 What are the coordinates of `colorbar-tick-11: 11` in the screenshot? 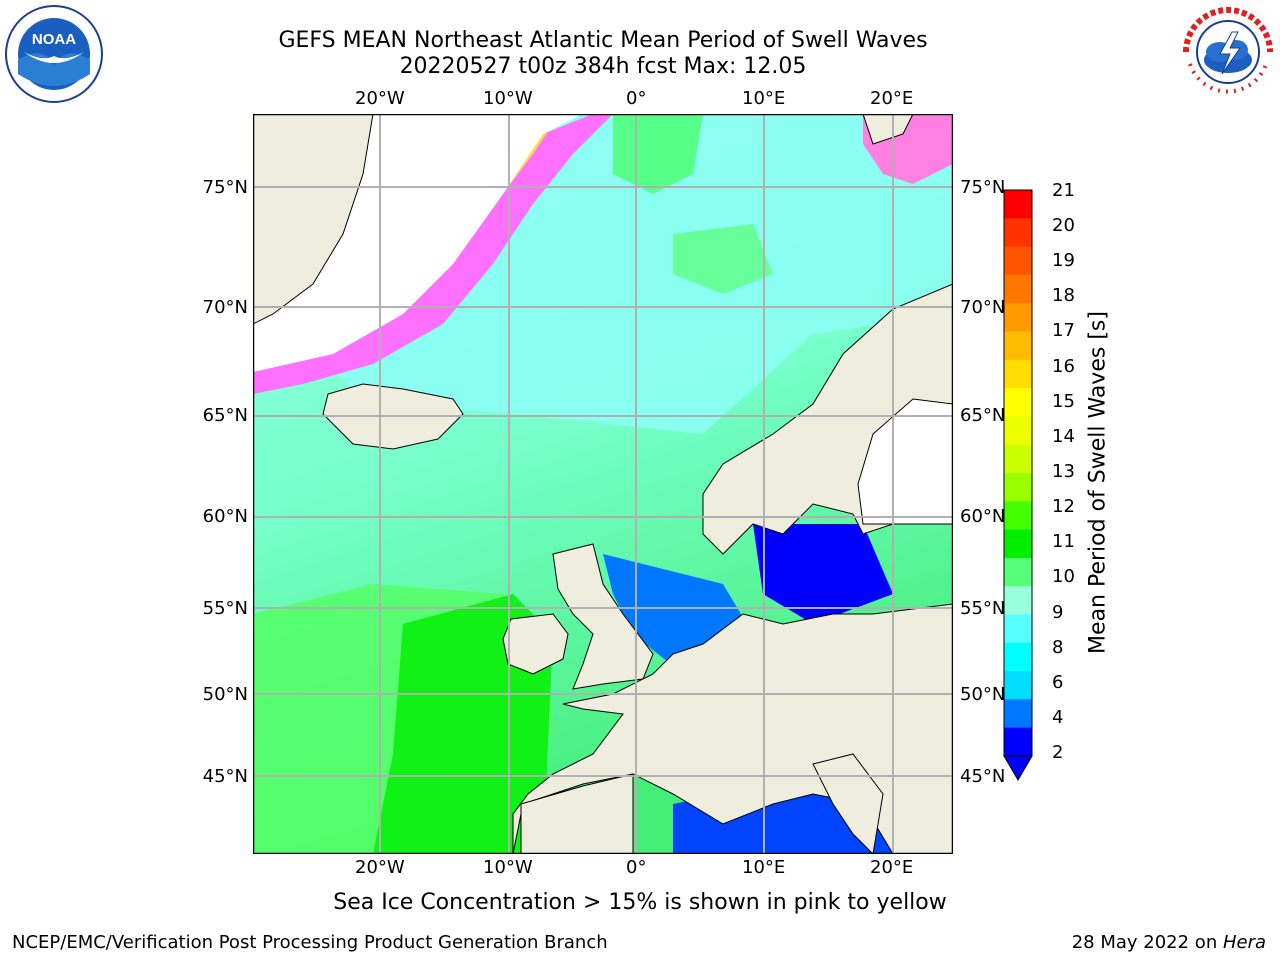 It's located at (1063, 541).